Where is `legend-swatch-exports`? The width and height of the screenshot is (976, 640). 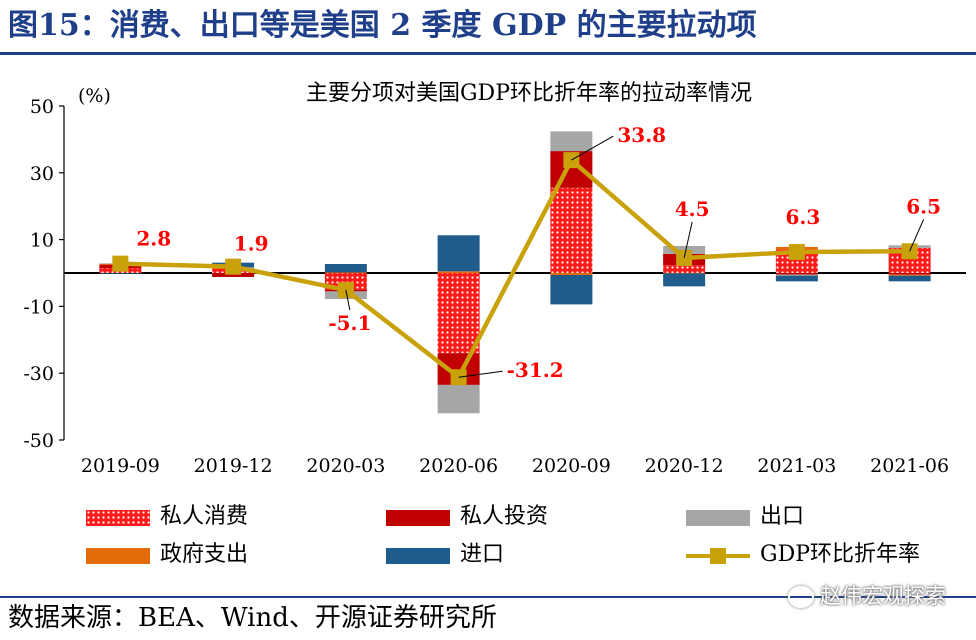
legend-swatch-exports is located at coordinates (718, 518).